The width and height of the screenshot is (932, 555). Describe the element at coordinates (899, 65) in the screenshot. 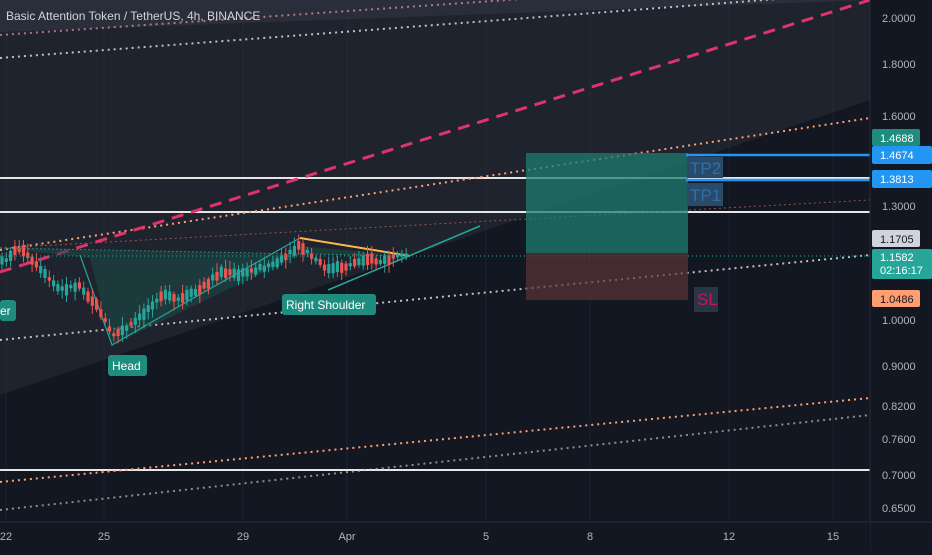

I see `price-tick: 1.8000` at that location.